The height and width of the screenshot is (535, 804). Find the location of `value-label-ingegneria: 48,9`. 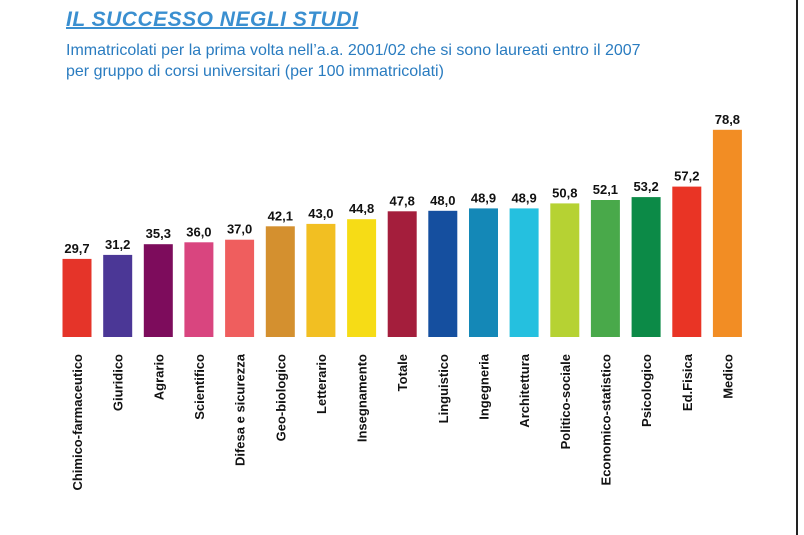

value-label-ingegneria: 48,9 is located at coordinates (483, 197).